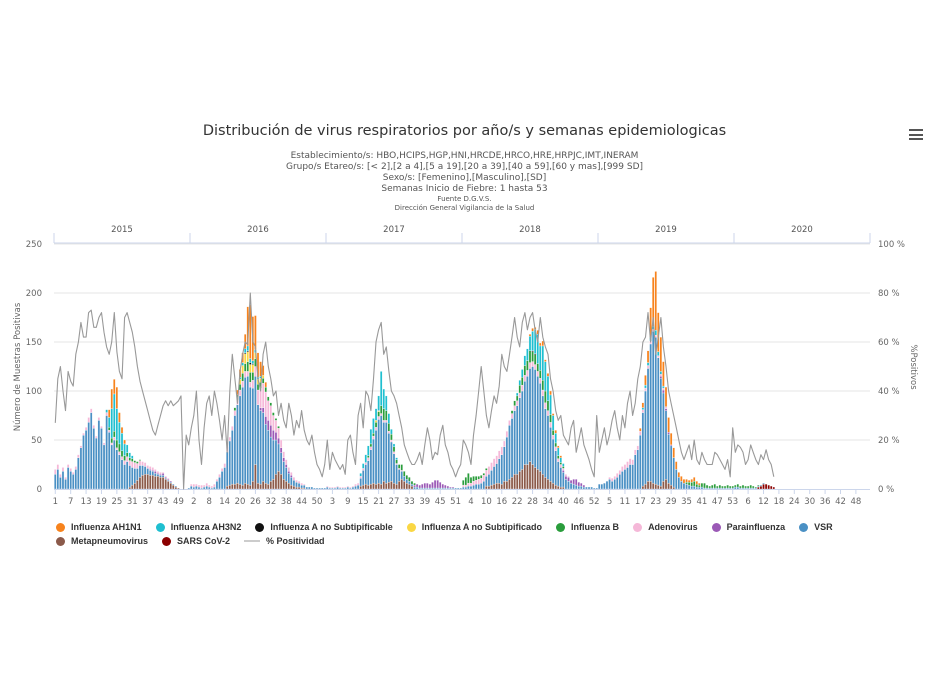 This screenshot has height=675, width=929. Describe the element at coordinates (250, 363) in the screenshot. I see `bar-influenza-a-no-subtipificable` at that location.